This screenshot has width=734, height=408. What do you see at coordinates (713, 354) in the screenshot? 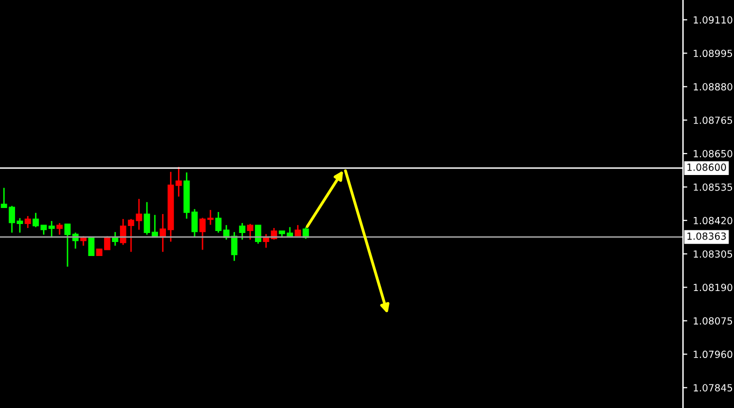
I see `y-tick-label: 1.07960` at bounding box center [713, 354].